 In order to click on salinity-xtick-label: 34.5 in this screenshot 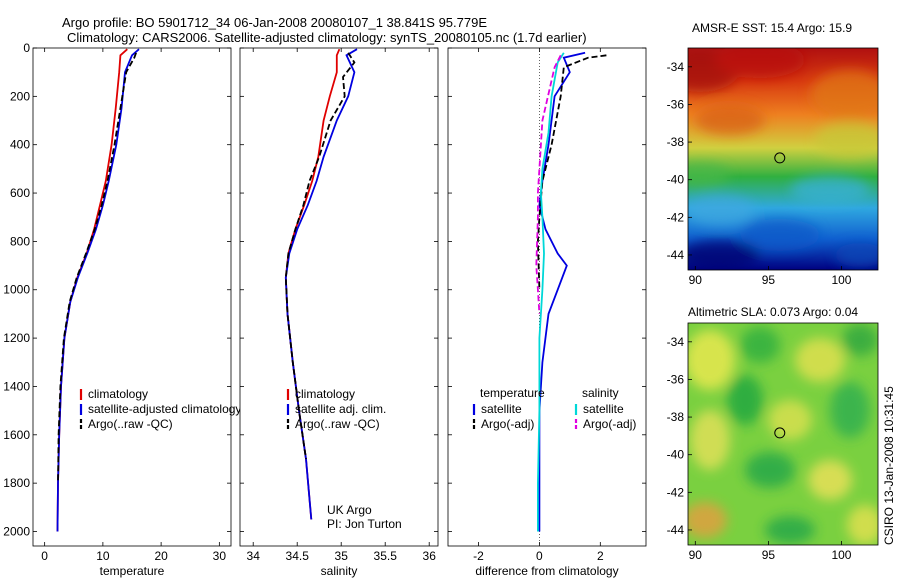, I will do `click(298, 556)`.